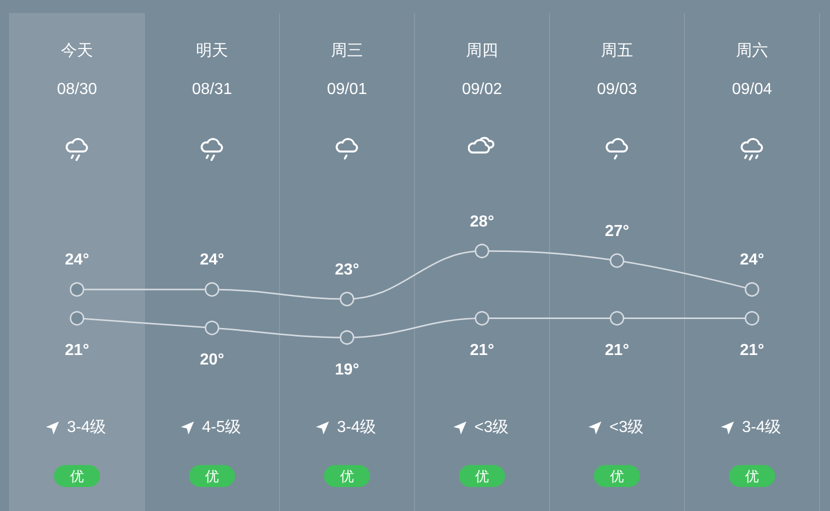  What do you see at coordinates (347, 369) in the screenshot?
I see `data-label: 19°` at bounding box center [347, 369].